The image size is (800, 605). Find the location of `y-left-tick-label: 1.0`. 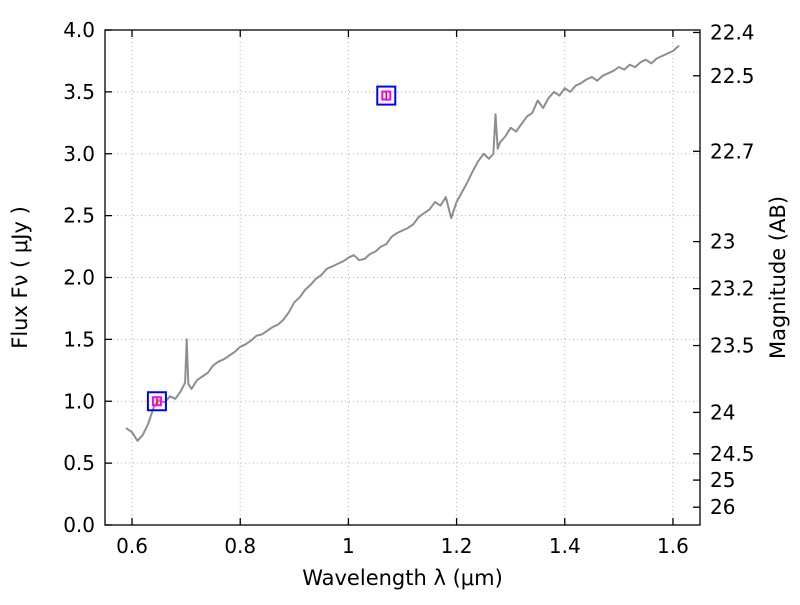

y-left-tick-label: 1.0 is located at coordinates (79, 401).